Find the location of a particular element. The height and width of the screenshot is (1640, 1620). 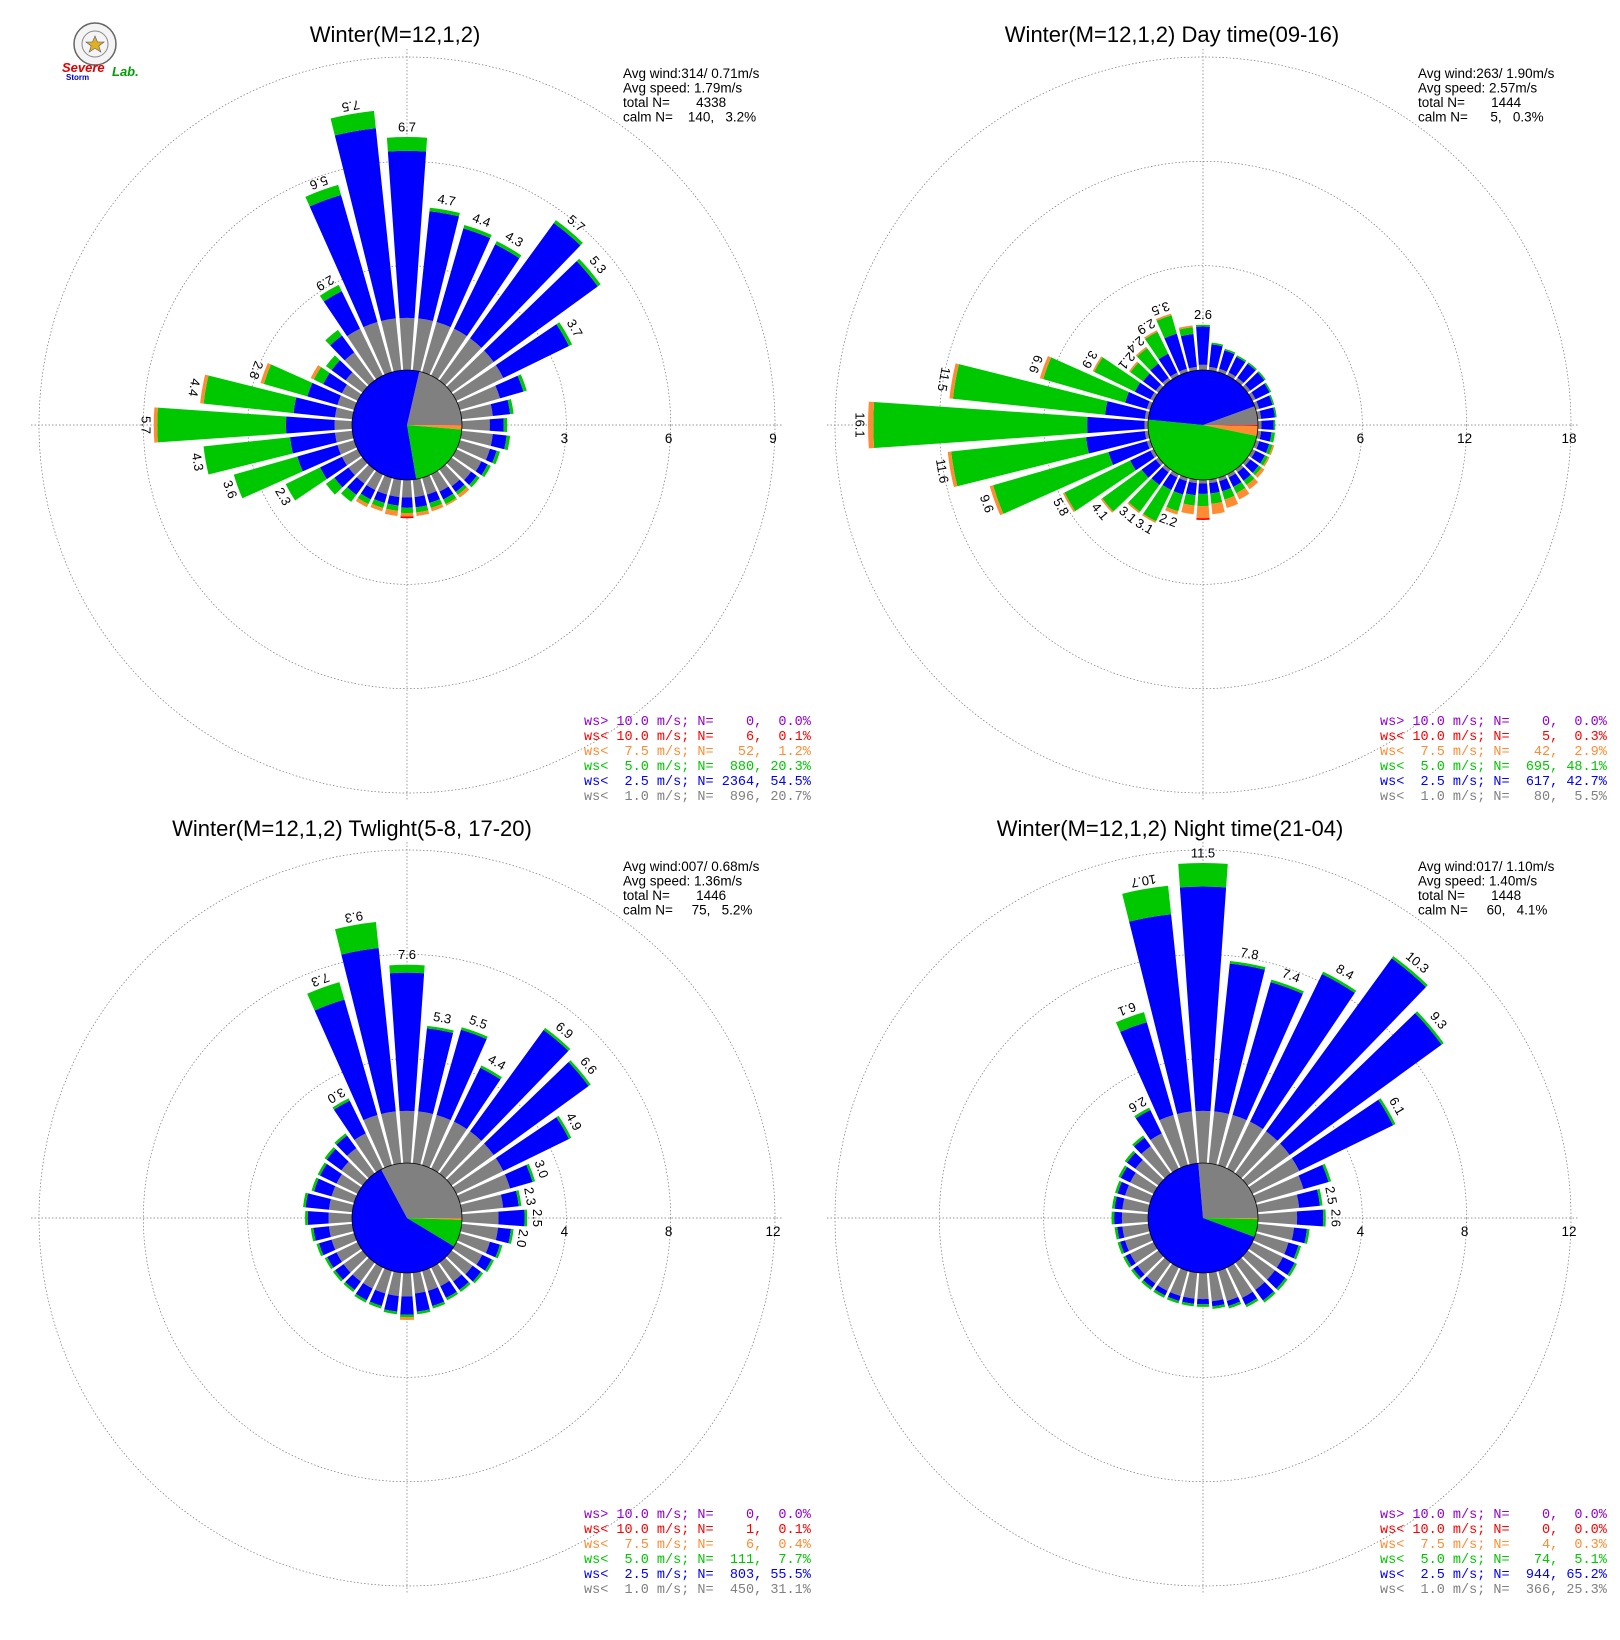

tick-label: 6 is located at coordinates (1361, 438).